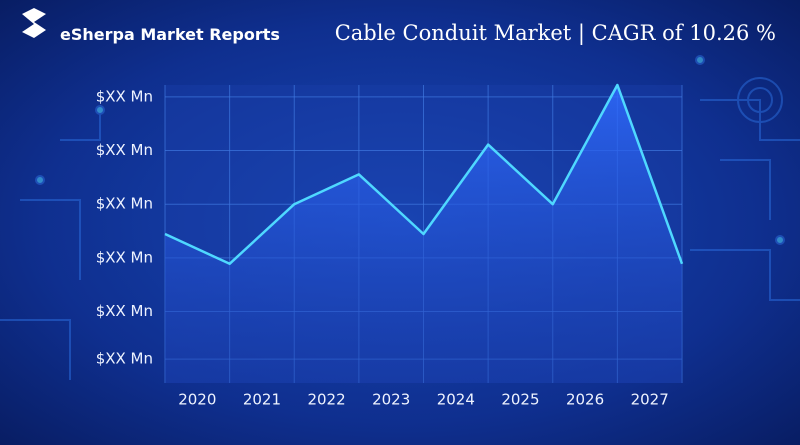 The width and height of the screenshot is (800, 445). I want to click on x-tick-label: 2021, so click(262, 400).